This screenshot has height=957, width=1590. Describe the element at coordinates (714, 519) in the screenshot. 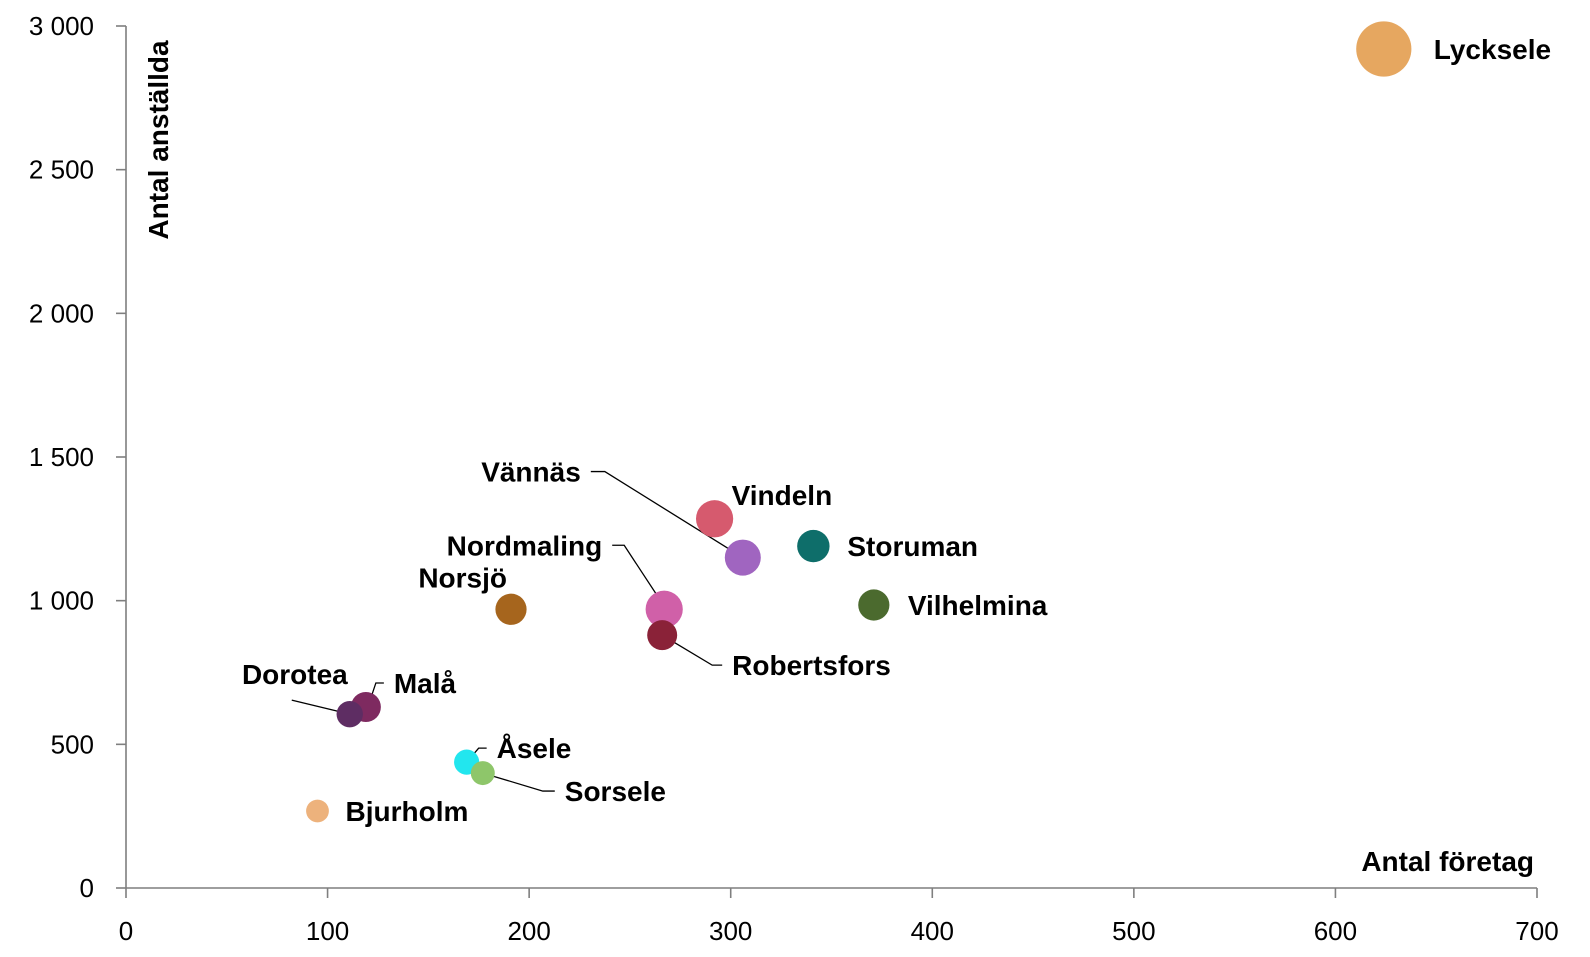

I see `point-vindeln` at that location.